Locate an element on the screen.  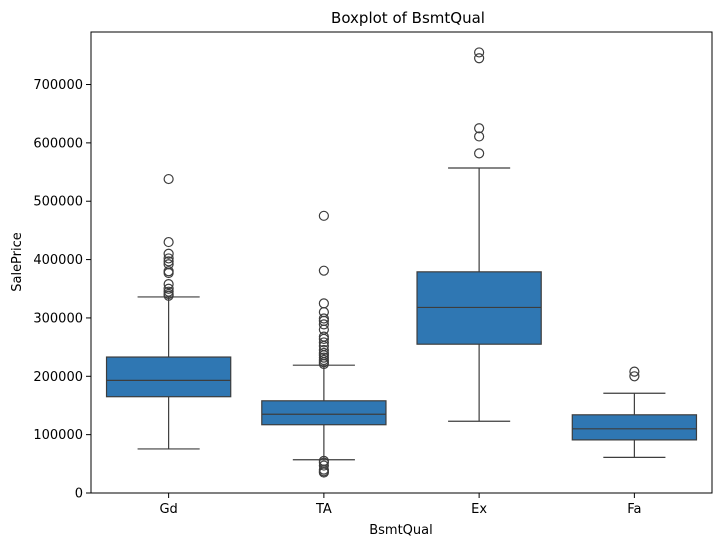
y-tick-label: 600000 is located at coordinates (58, 143).